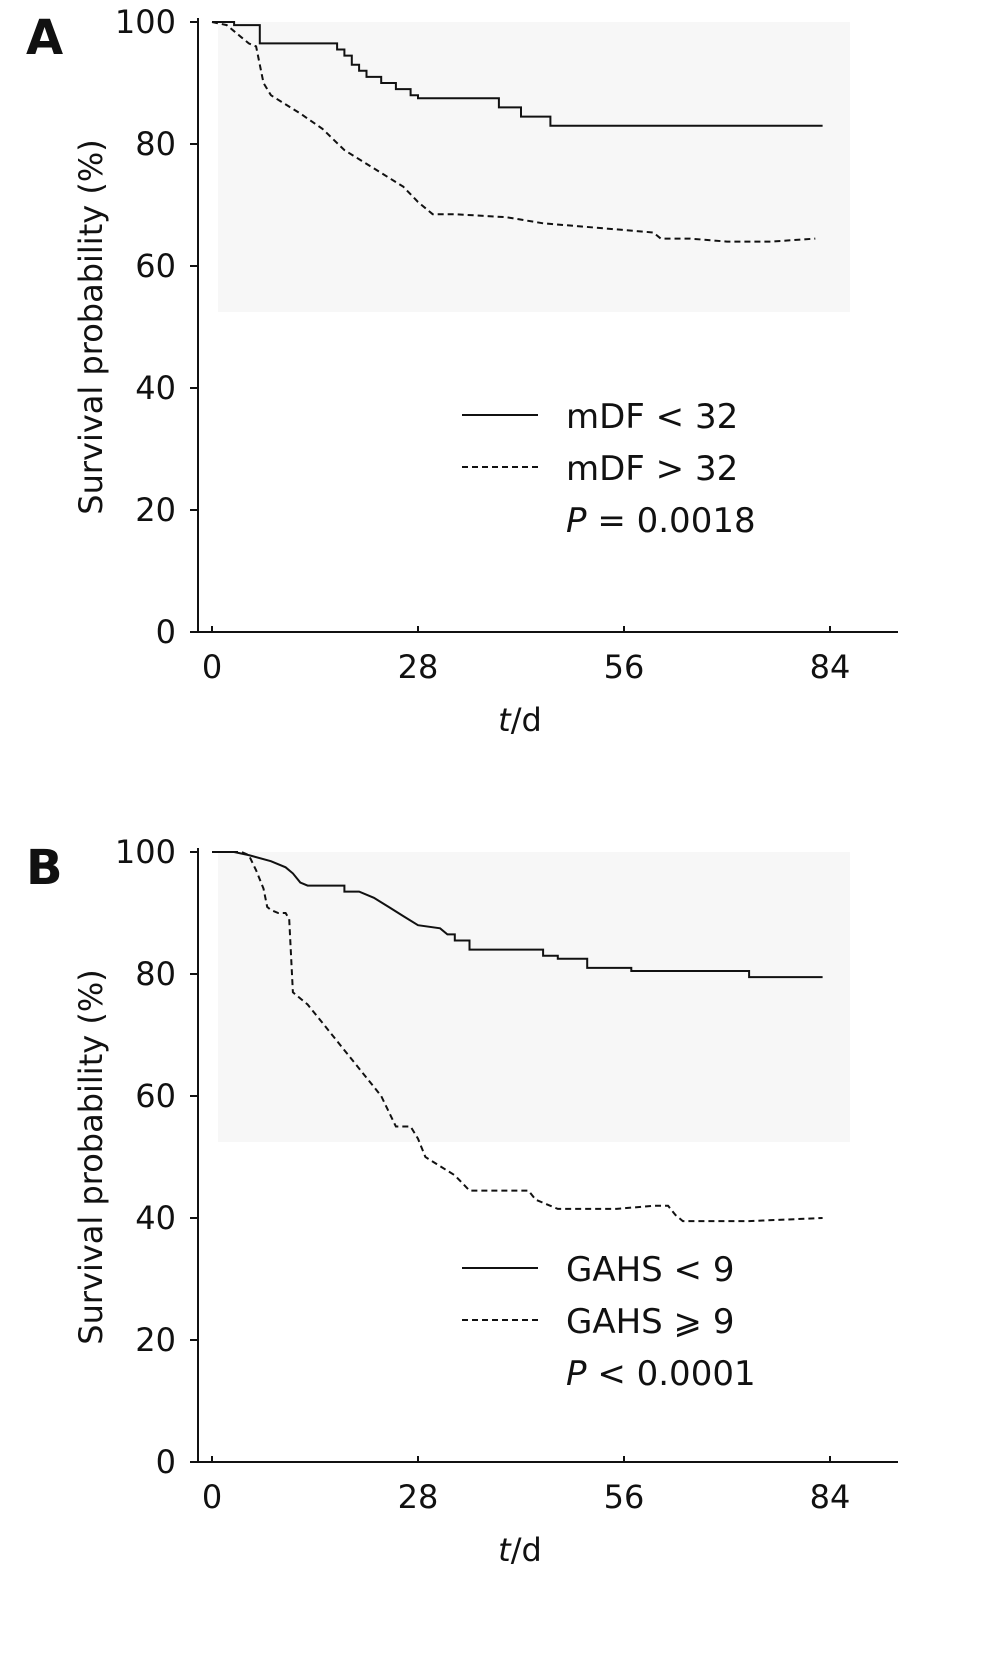 This screenshot has height=1660, width=1000. I want to click on p-value-label: P < 0.0001, so click(661, 1374).